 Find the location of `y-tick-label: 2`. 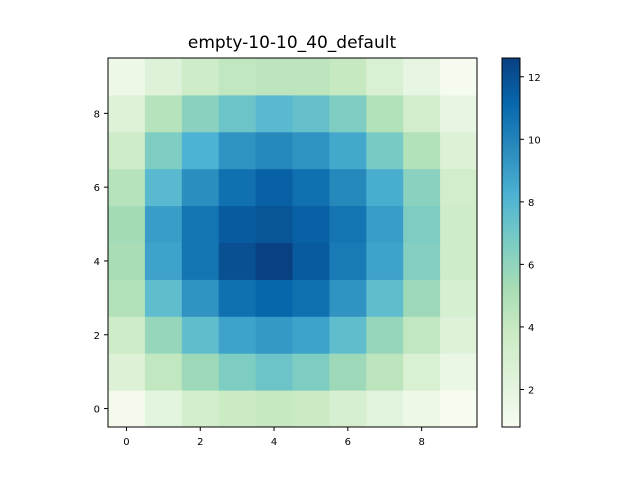

y-tick-label: 2 is located at coordinates (97, 336).